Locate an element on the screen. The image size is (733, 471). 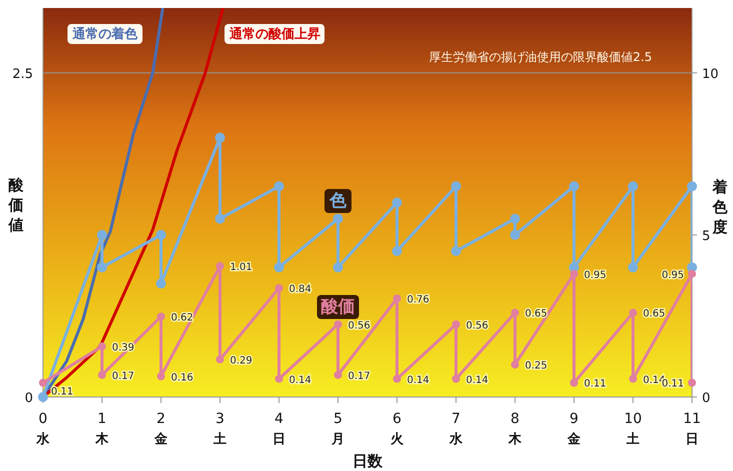
x-tick-label: 3 土 is located at coordinates (219, 429).